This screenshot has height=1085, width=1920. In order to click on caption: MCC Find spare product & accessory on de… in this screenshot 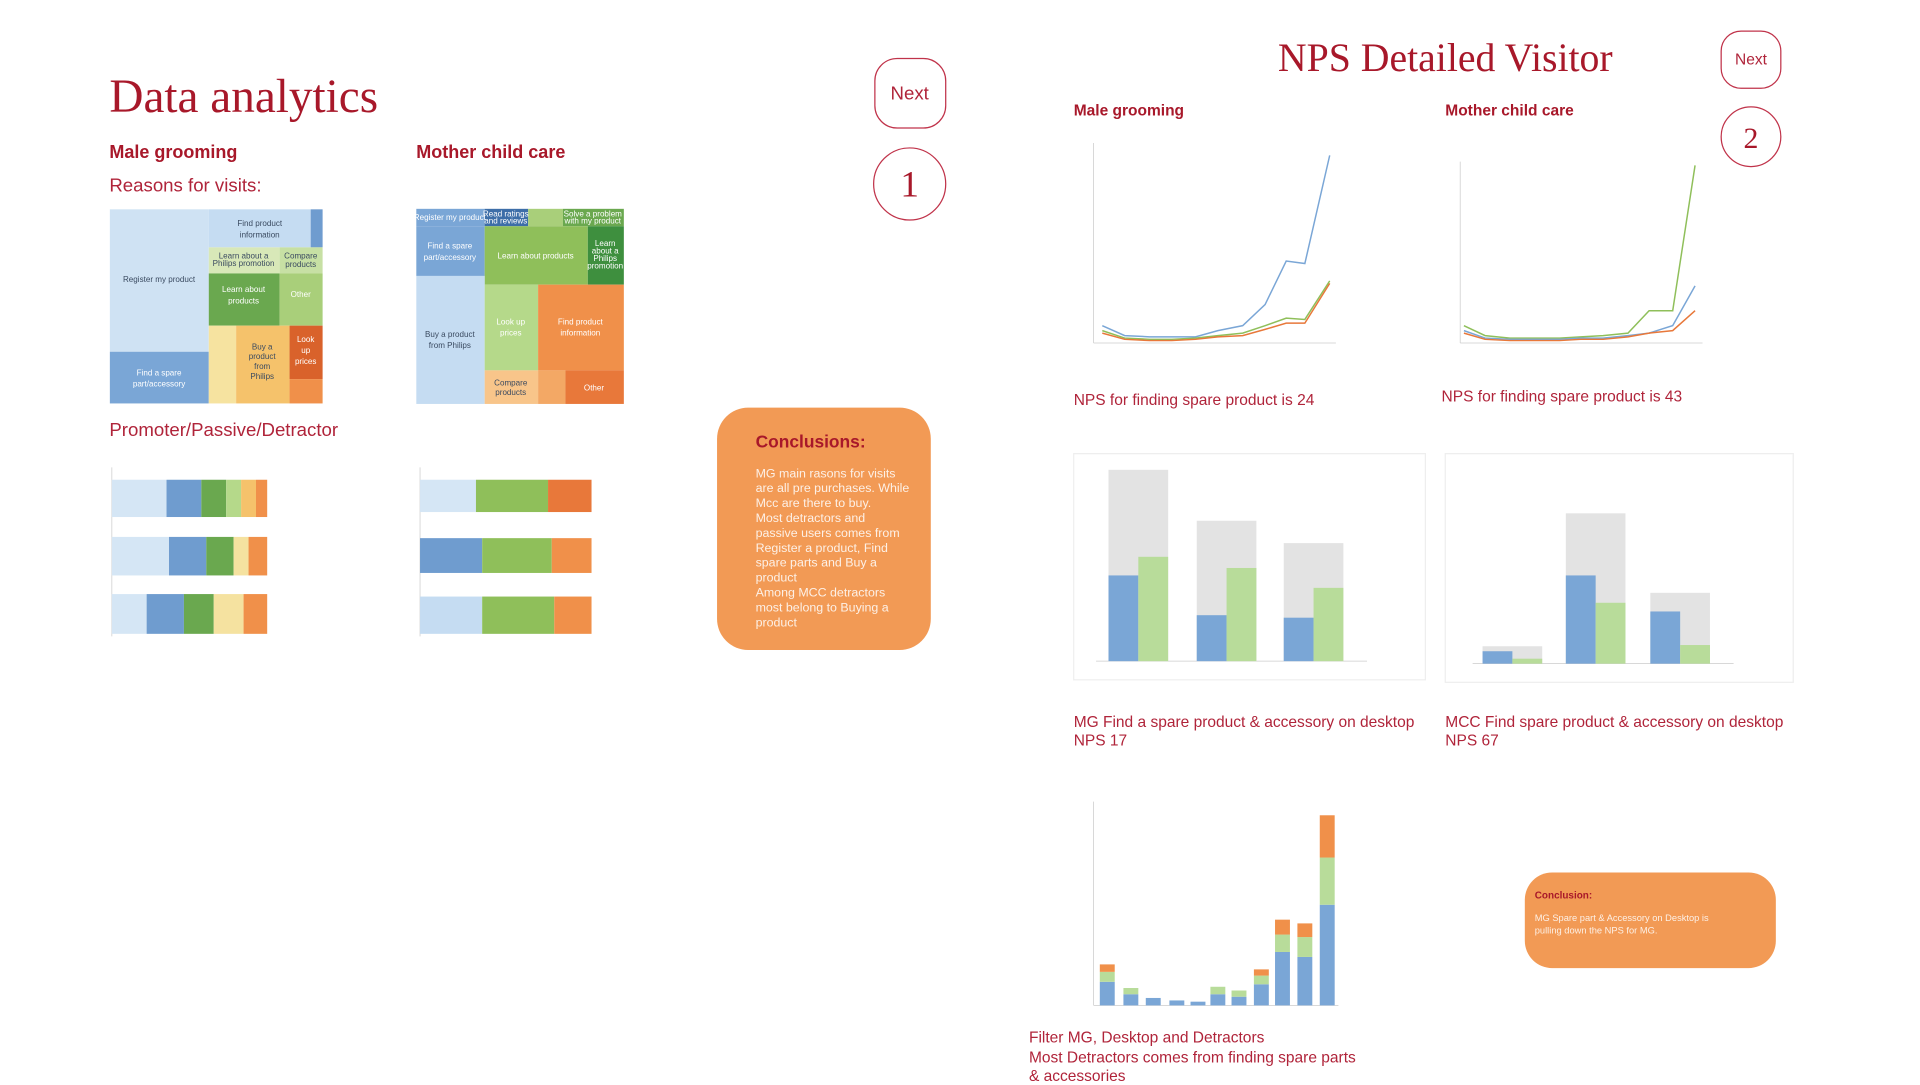, I will do `click(1614, 722)`.